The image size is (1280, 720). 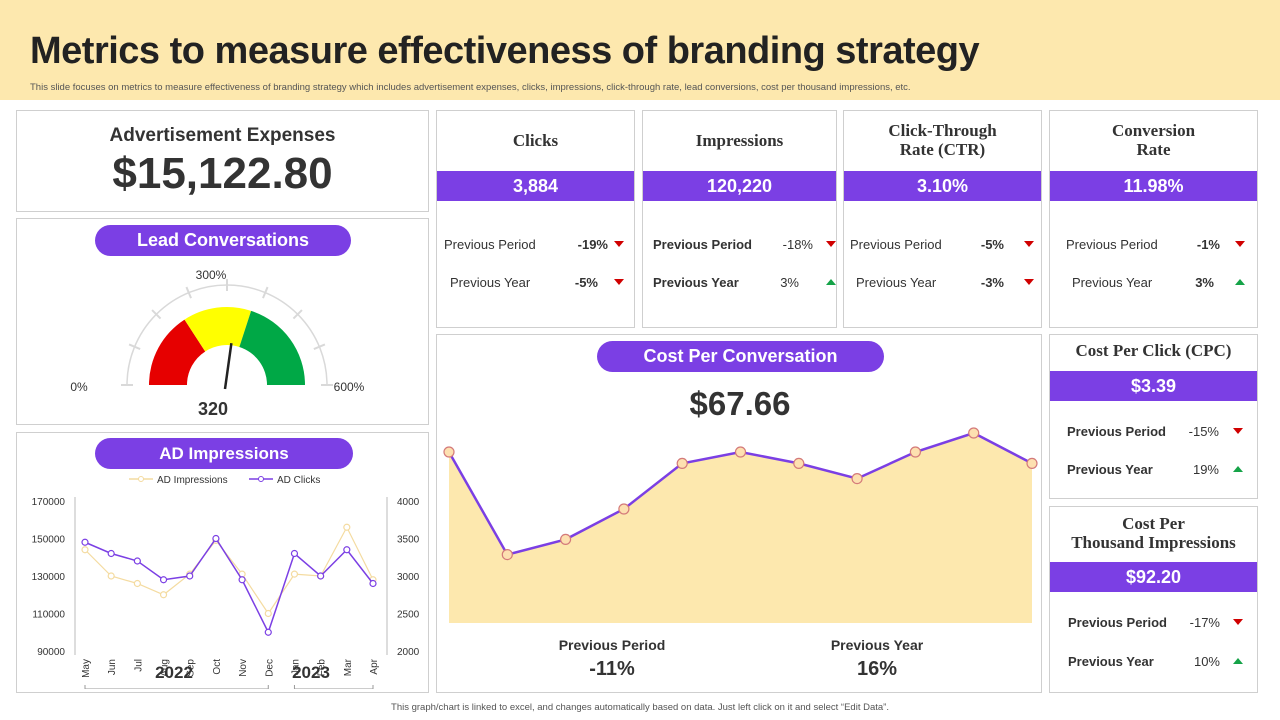 What do you see at coordinates (740, 403) in the screenshot?
I see `cost-per-conversation-value: $67.66` at bounding box center [740, 403].